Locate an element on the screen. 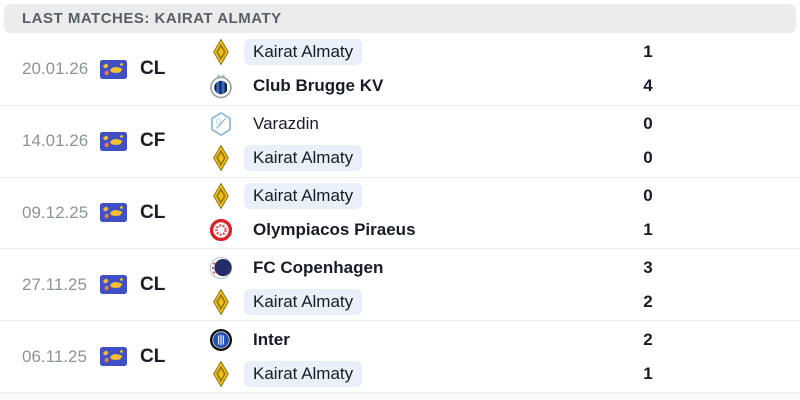  team-score: 3 is located at coordinates (648, 267).